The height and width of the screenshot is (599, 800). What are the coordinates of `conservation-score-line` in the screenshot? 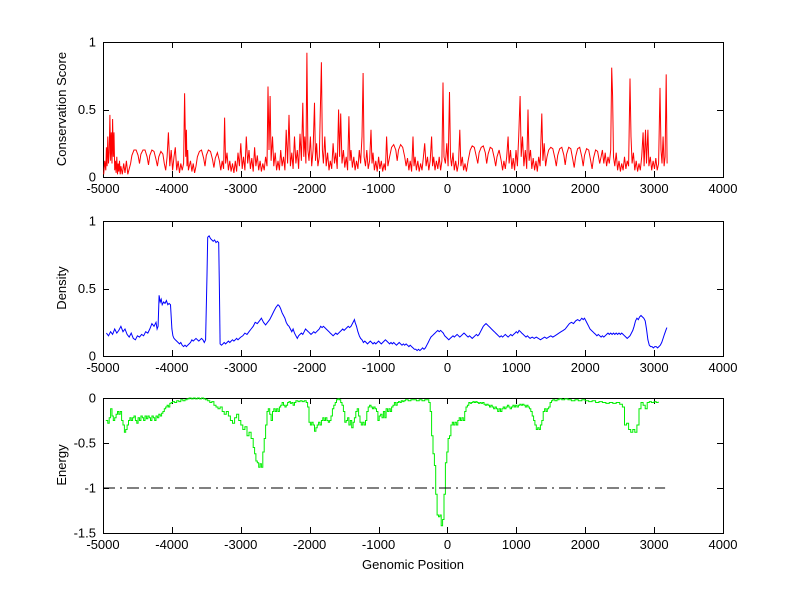 It's located at (385, 113).